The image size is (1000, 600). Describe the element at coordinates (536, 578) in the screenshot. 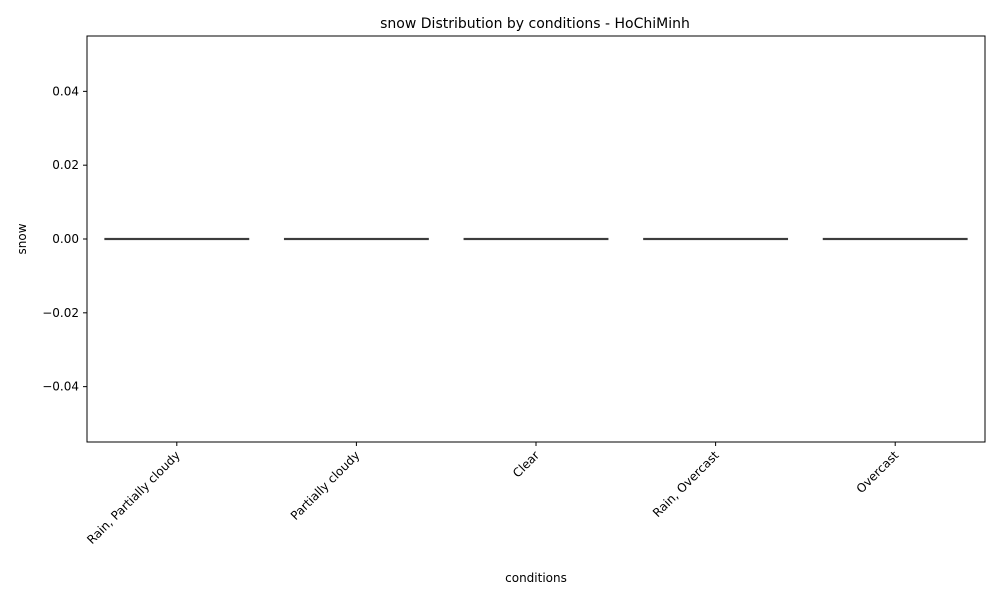

I see `x-axis-label: conditions` at that location.